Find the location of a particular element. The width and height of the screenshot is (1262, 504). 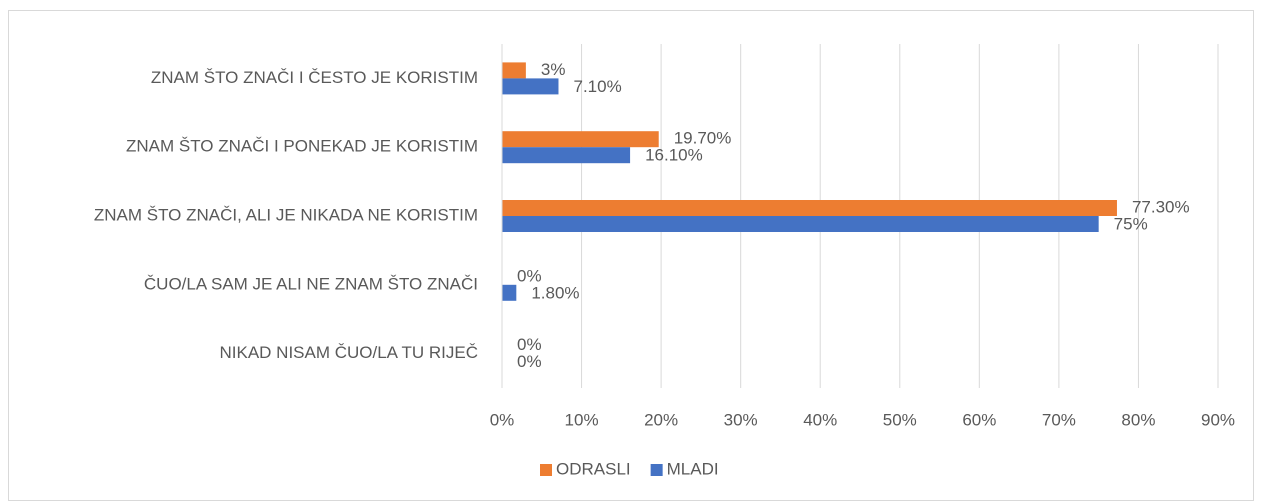

x-tick-label: 10% is located at coordinates (582, 419).